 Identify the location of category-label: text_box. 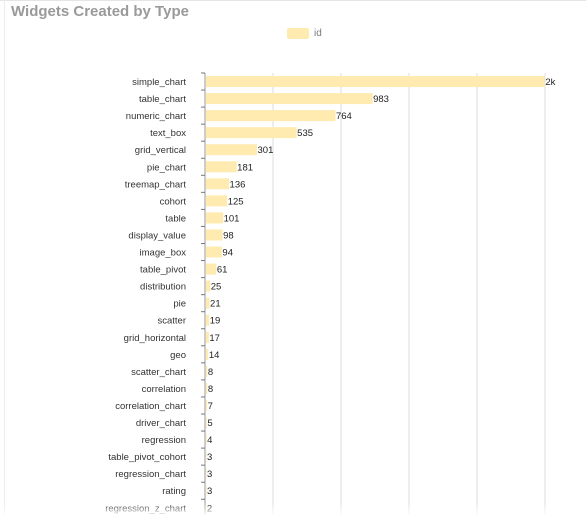
(168, 133).